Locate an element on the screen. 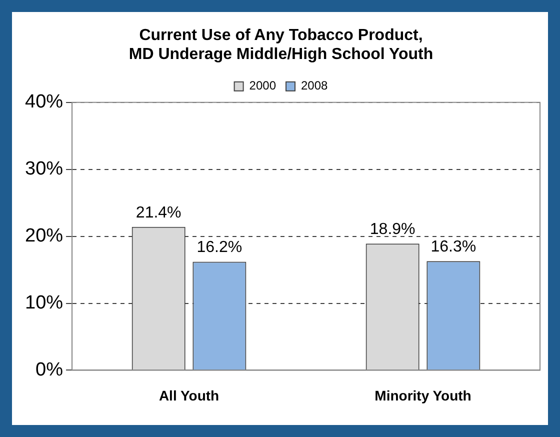  chart-title: Current Use of Any Tobacco Product, MD Underage Middle/High School Youth is located at coordinates (281, 45).